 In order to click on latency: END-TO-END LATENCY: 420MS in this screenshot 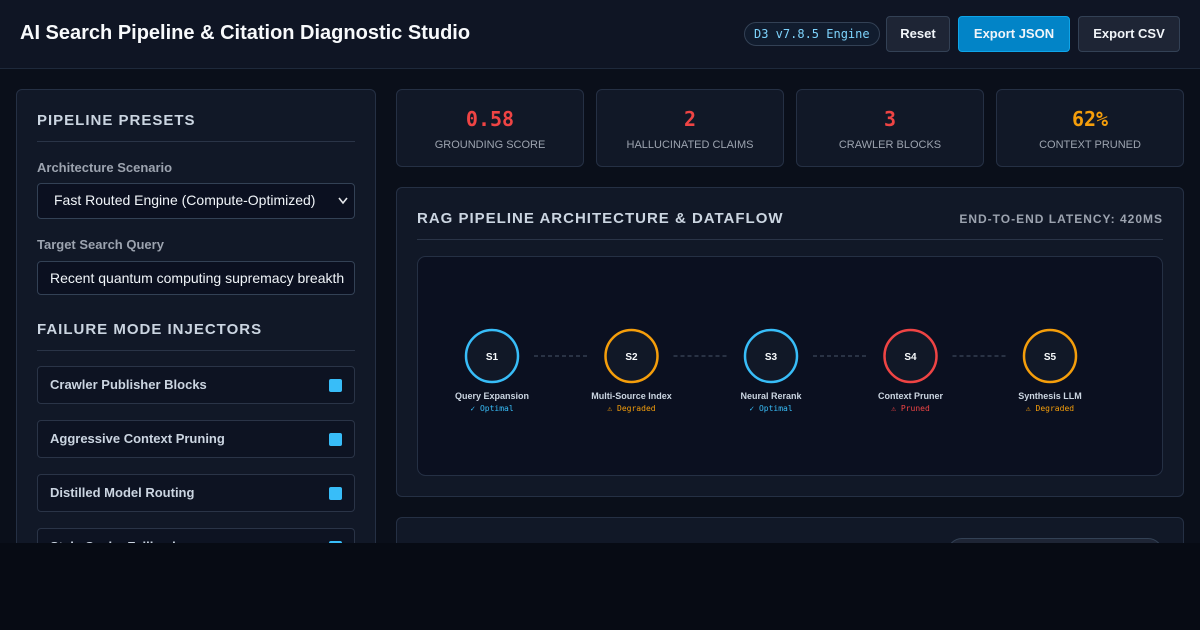, I will do `click(1061, 219)`.